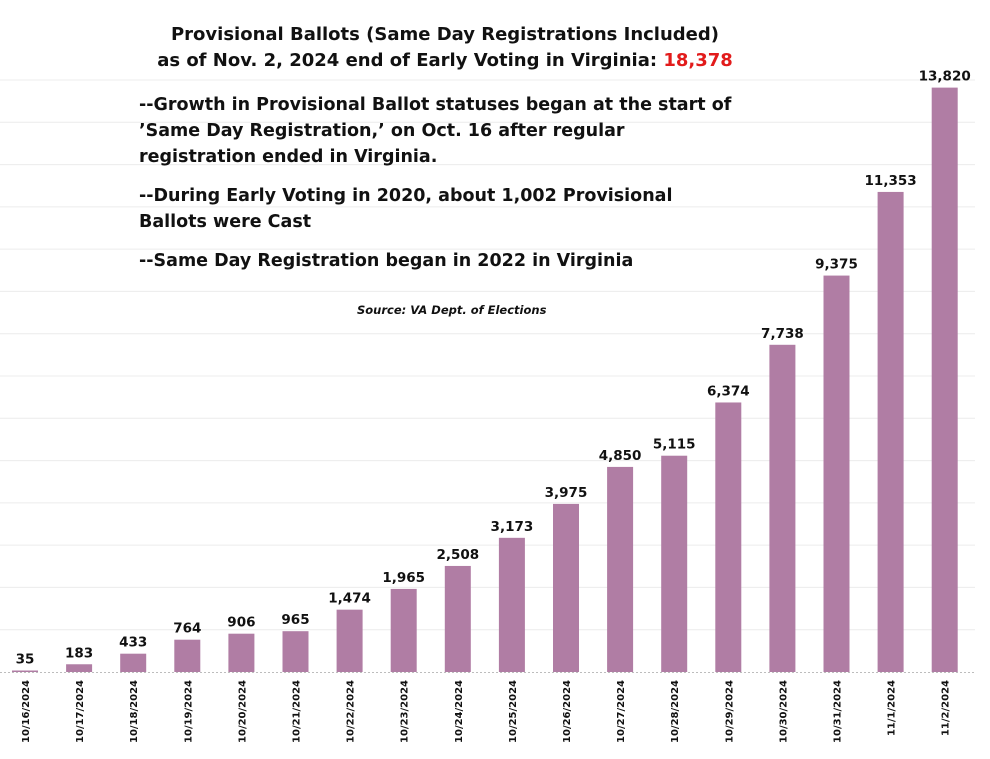  What do you see at coordinates (945, 77) in the screenshot?
I see `bar-value-label: 13,820` at bounding box center [945, 77].